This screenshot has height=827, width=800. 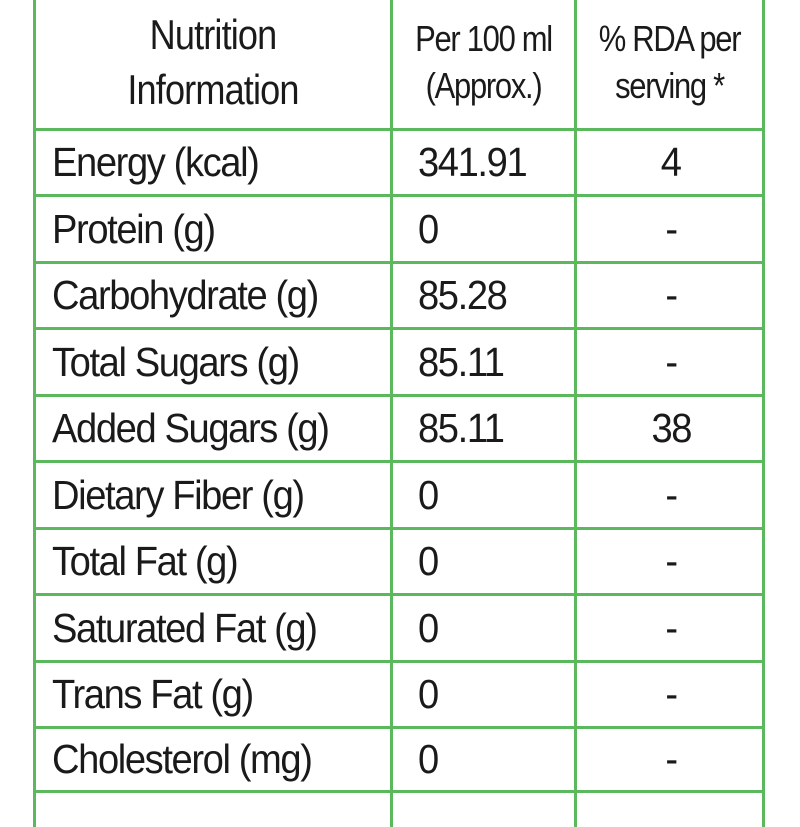 I want to click on table-row: Dietary Fiber (g) 0 -, so click(x=399, y=496).